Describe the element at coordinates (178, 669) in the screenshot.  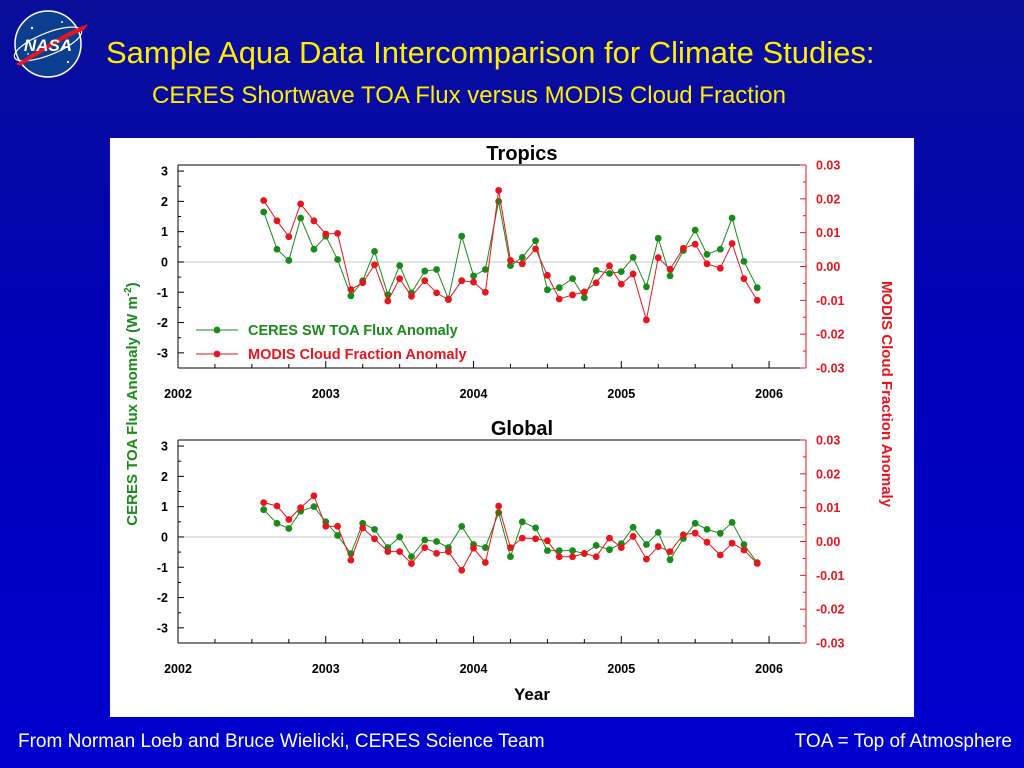
I see `x-tick-label: 2002` at that location.